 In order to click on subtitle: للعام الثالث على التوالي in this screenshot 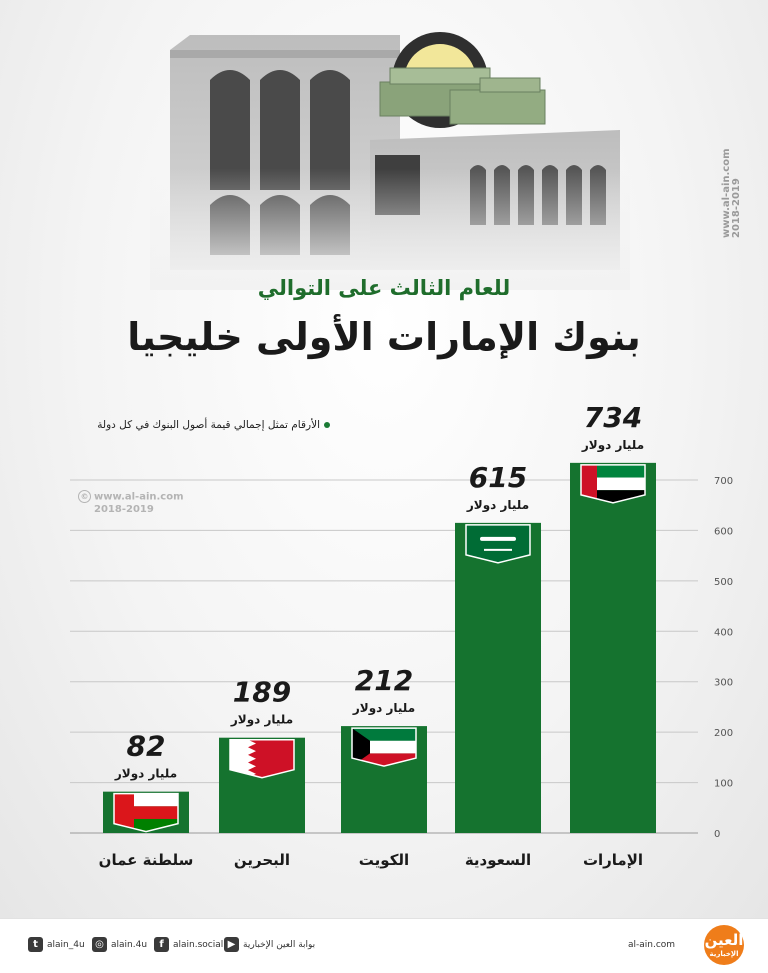, I will do `click(384, 288)`.